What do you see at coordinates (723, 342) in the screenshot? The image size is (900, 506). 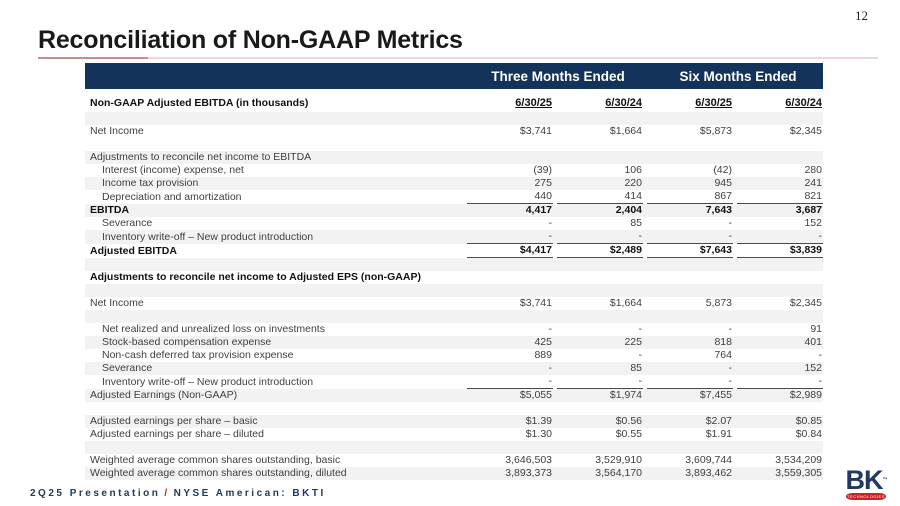 I see `cell-value: 818` at bounding box center [723, 342].